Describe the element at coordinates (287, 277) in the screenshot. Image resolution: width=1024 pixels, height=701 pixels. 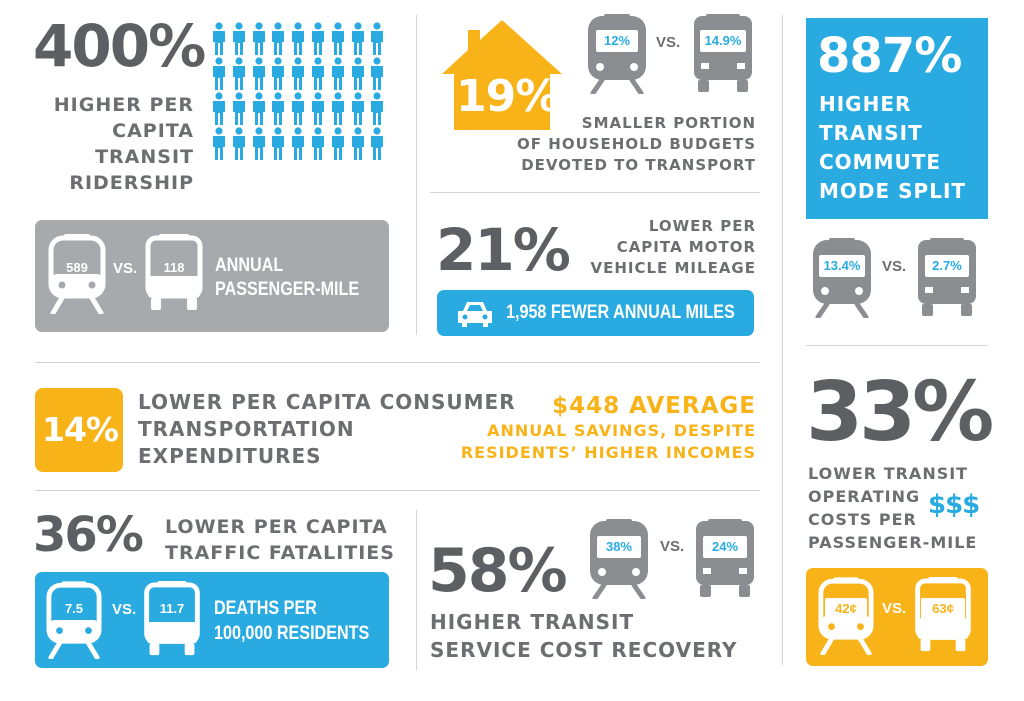
I see `ridership-note: ANNUAL PASSENGER-MILE` at that location.